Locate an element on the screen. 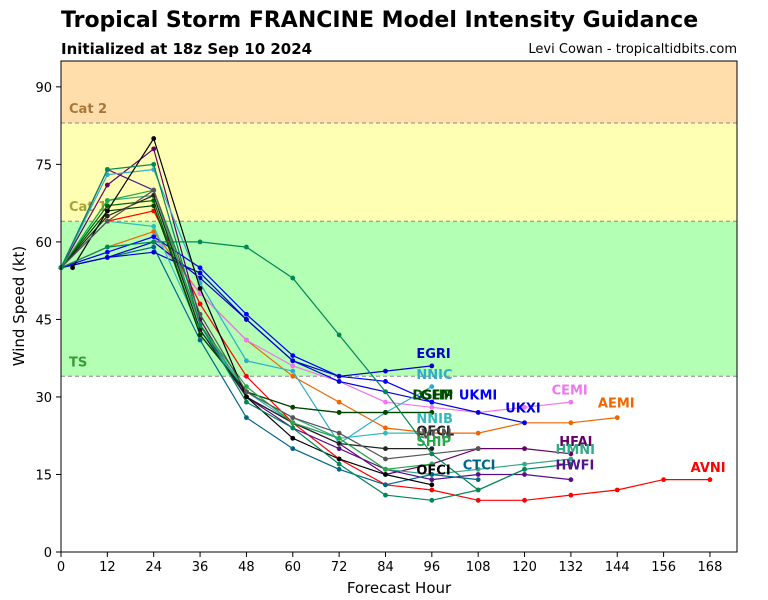 This screenshot has width=768, height=600. model-label-aemi: AEMI is located at coordinates (616, 403).